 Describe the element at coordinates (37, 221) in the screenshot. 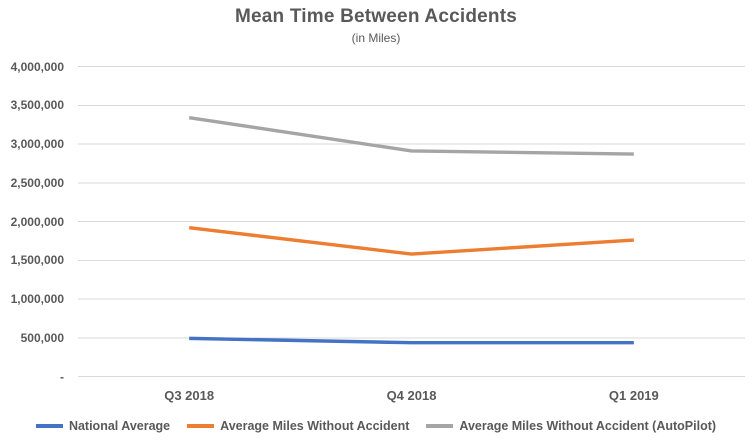

I see `y-tick-label: 2,000,000` at that location.